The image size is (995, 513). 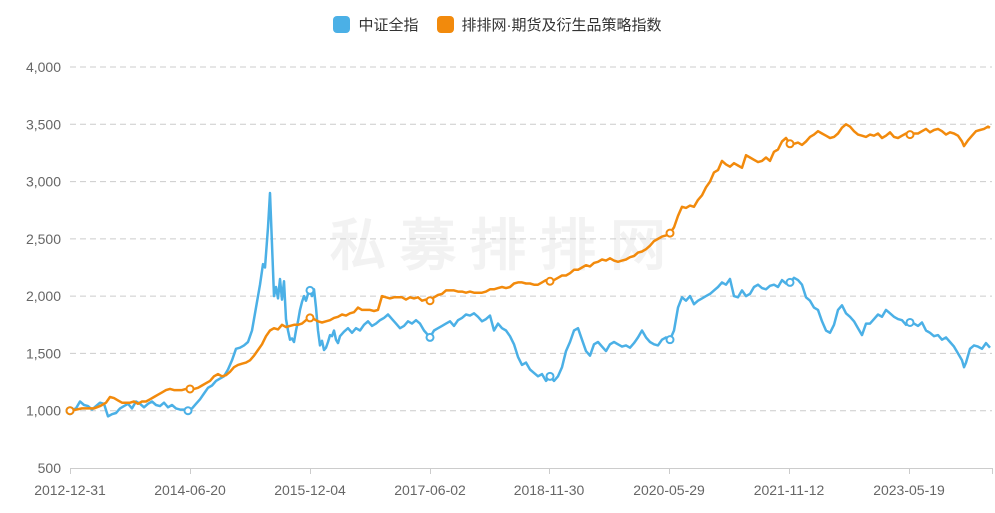 What do you see at coordinates (342, 24) in the screenshot?
I see `legend-swatch-blue` at bounding box center [342, 24].